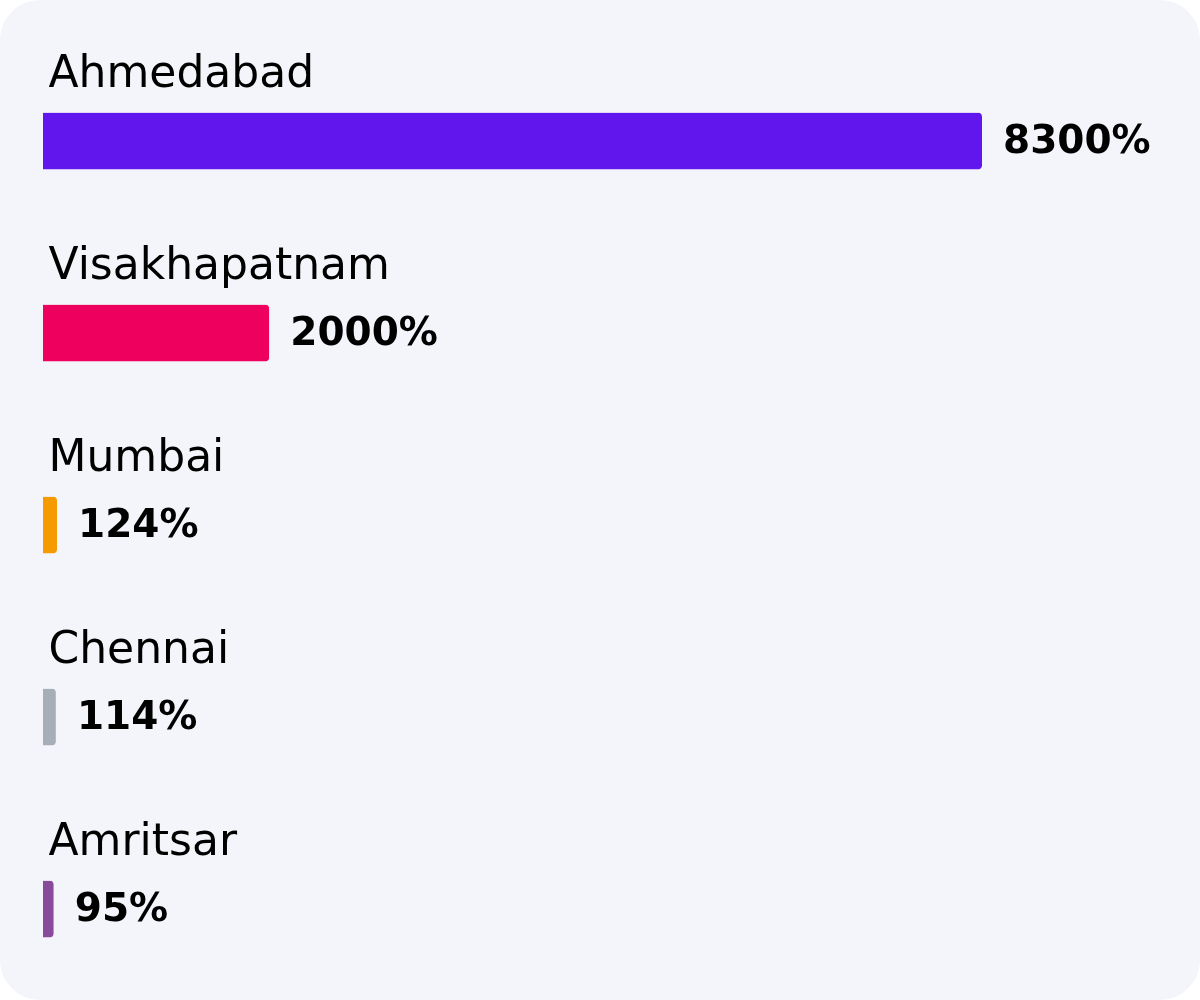 The height and width of the screenshot is (1000, 1200). I want to click on y-tick-label: Visakhapatnam, so click(219, 263).